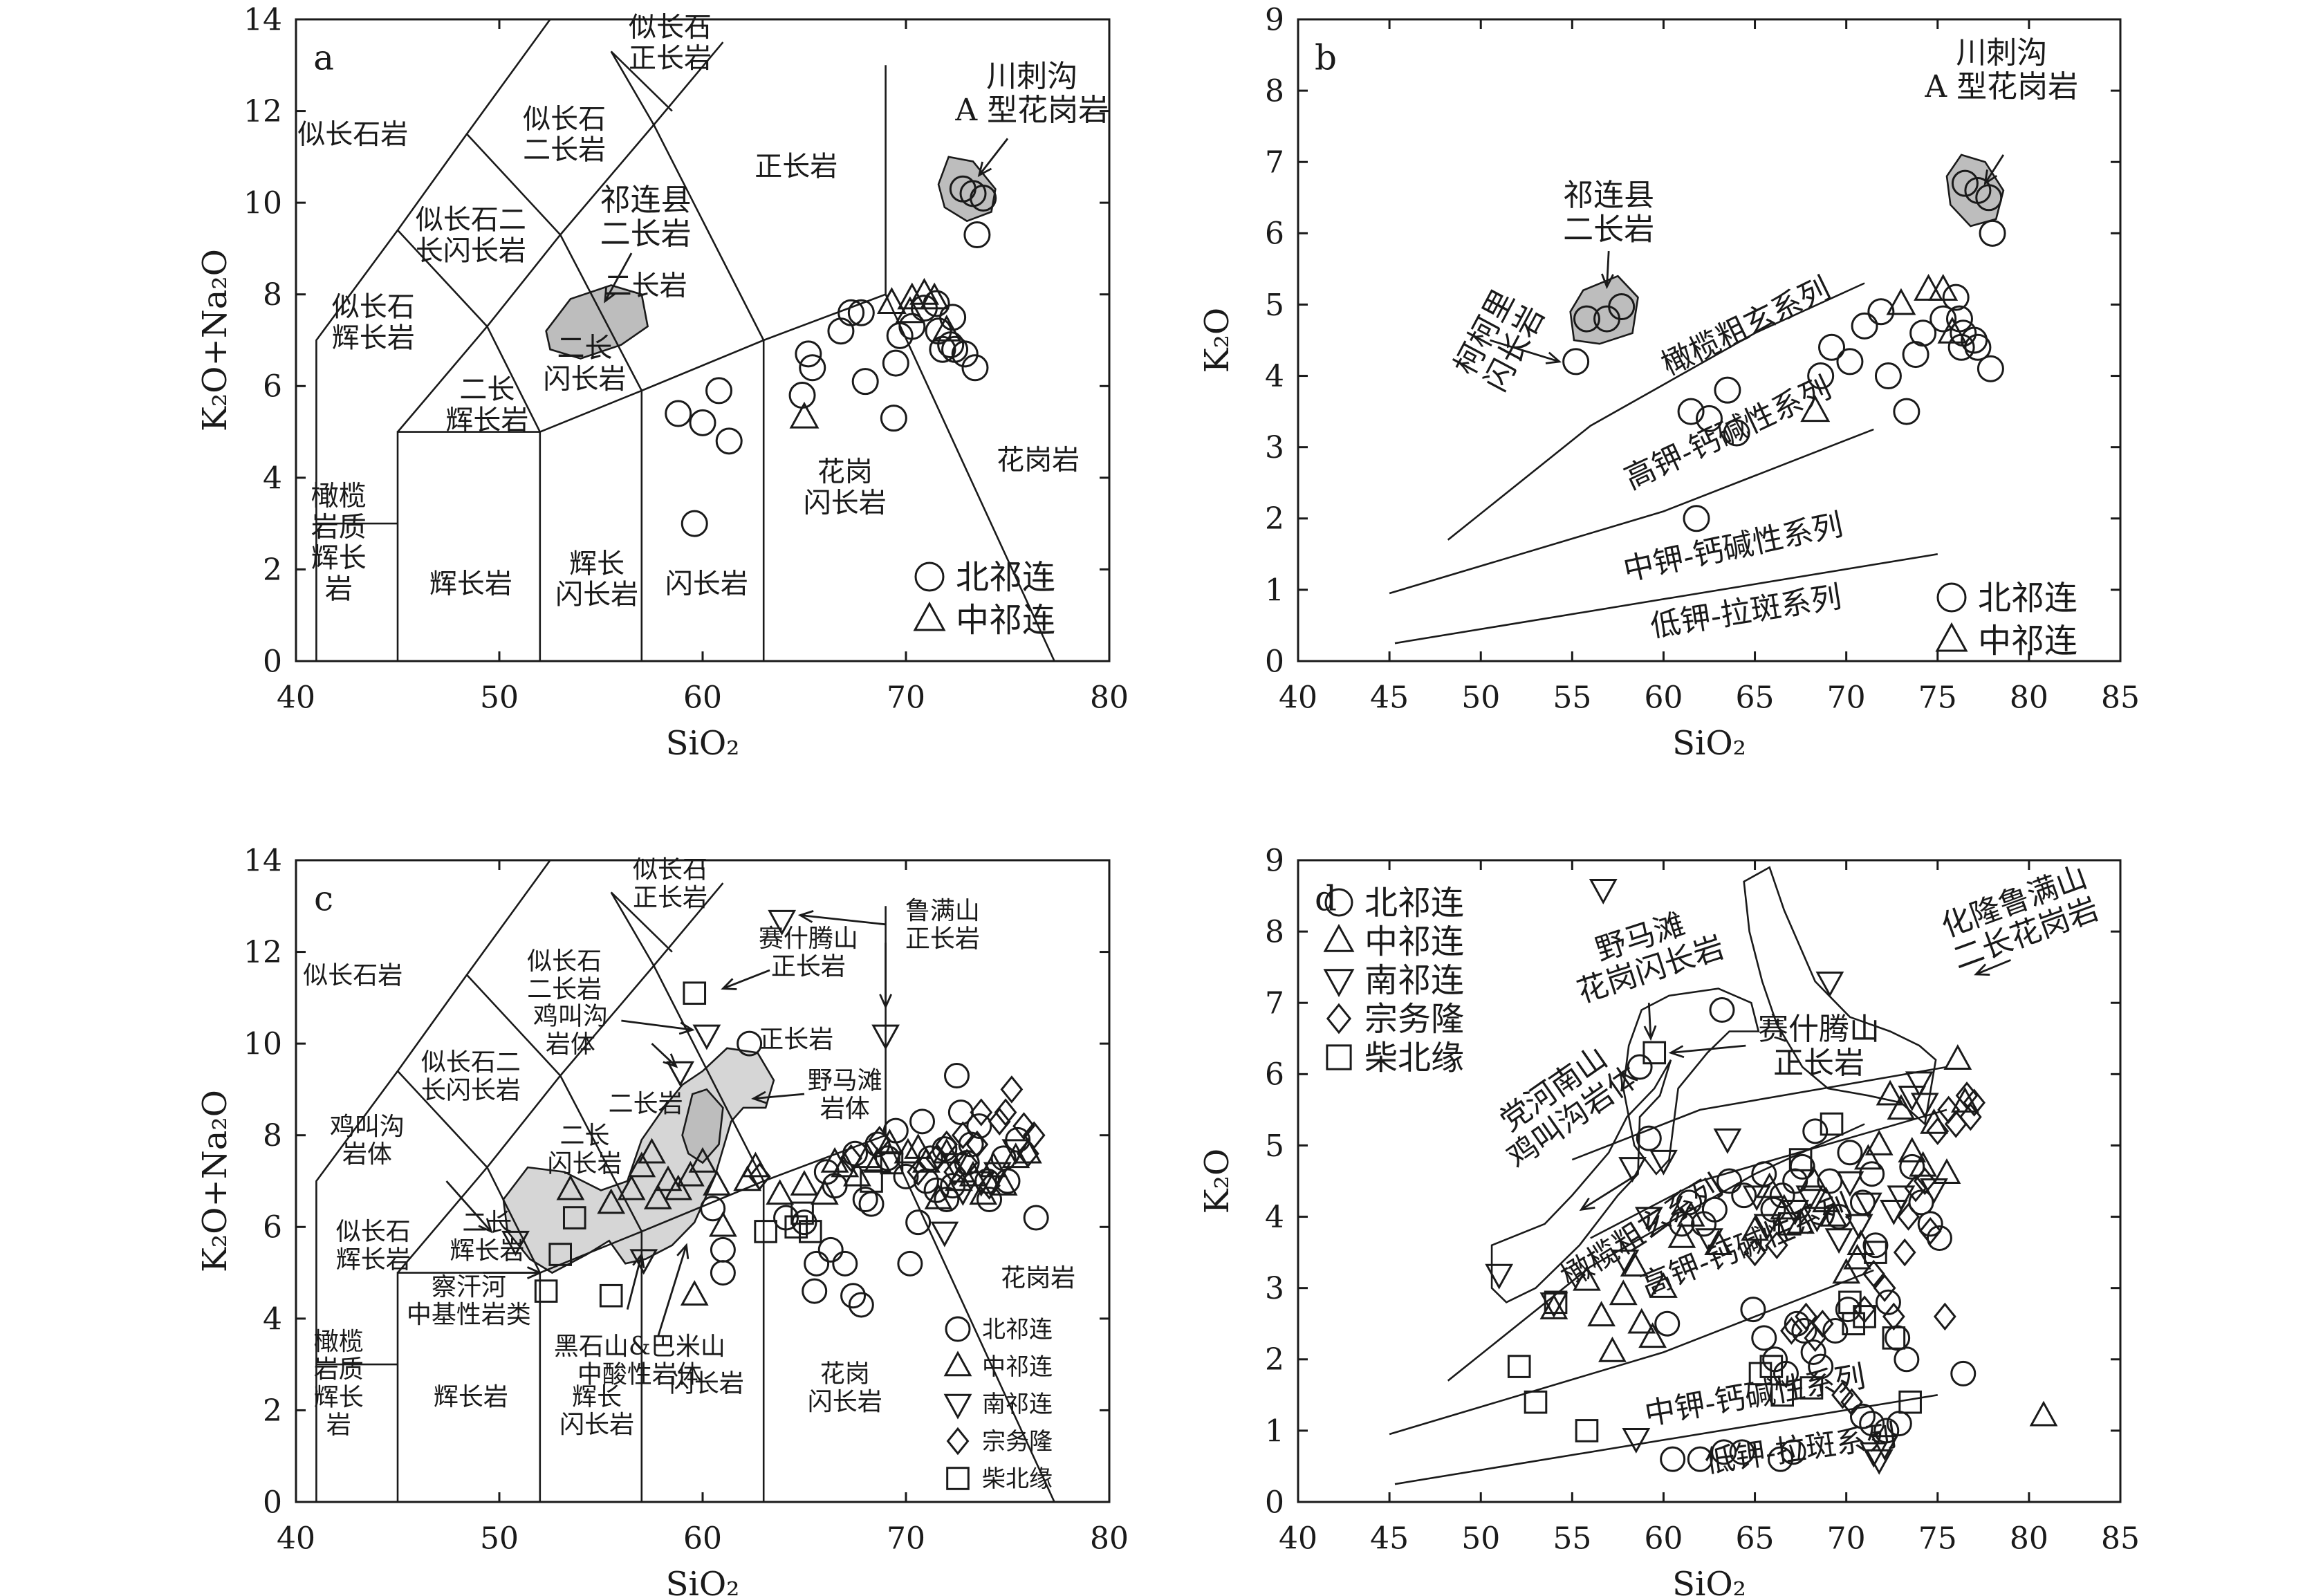  Describe the element at coordinates (929, 616) in the screenshot. I see `legend-marker-triangle` at that location.